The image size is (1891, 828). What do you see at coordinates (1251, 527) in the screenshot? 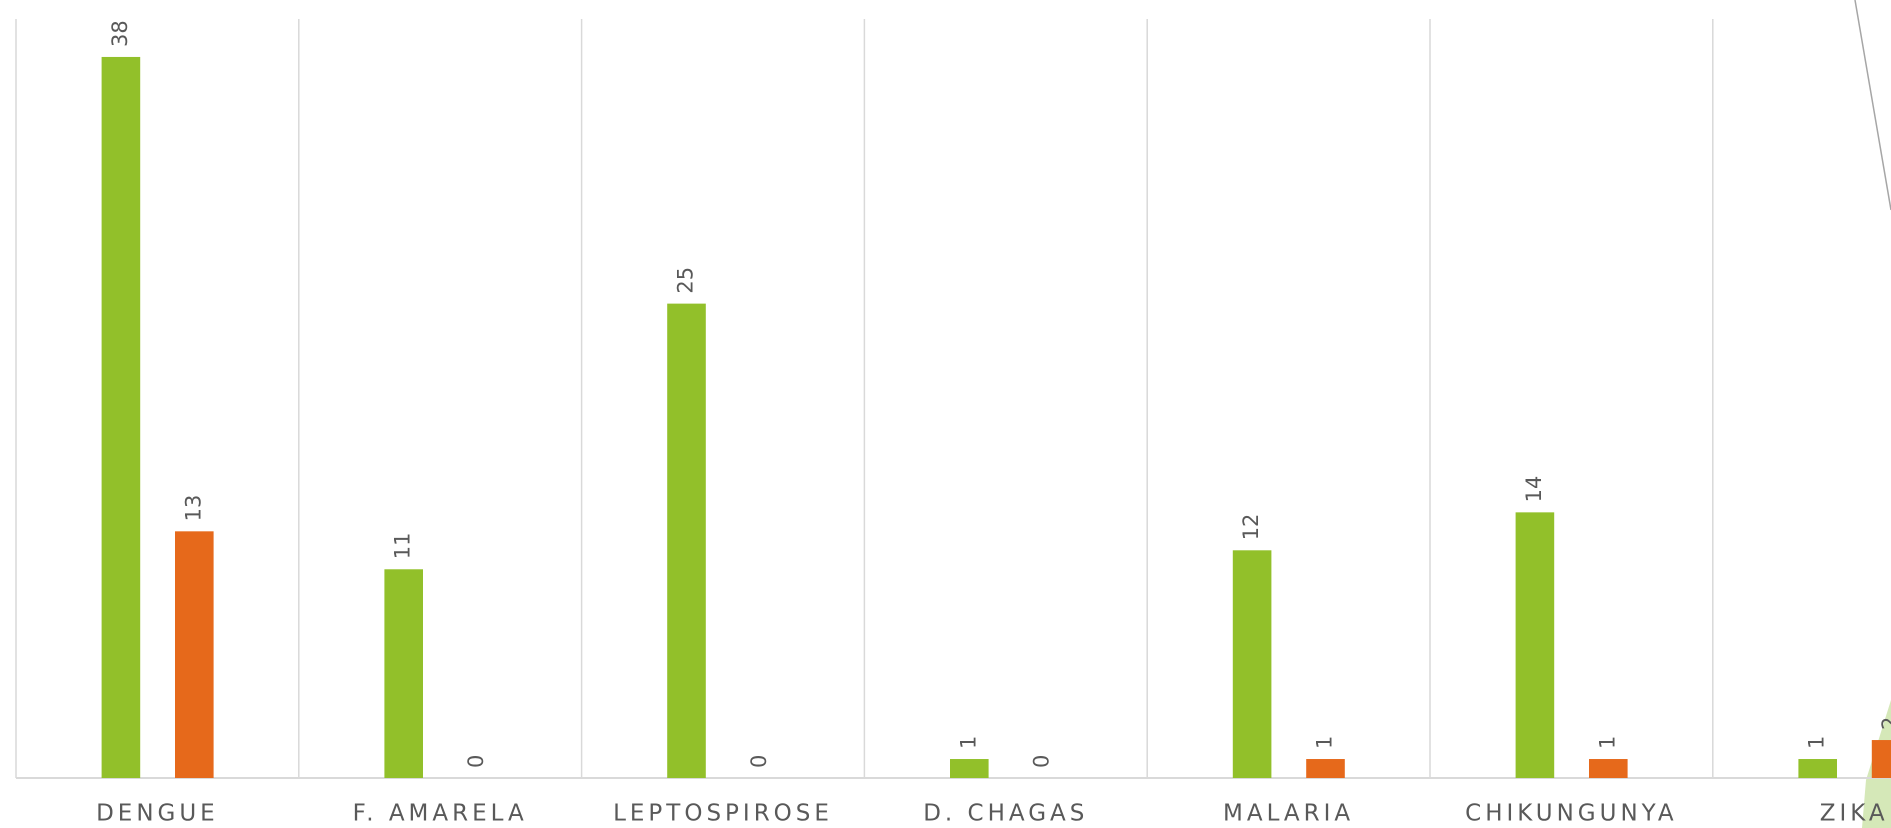
I see `data-label: 12` at bounding box center [1251, 527].